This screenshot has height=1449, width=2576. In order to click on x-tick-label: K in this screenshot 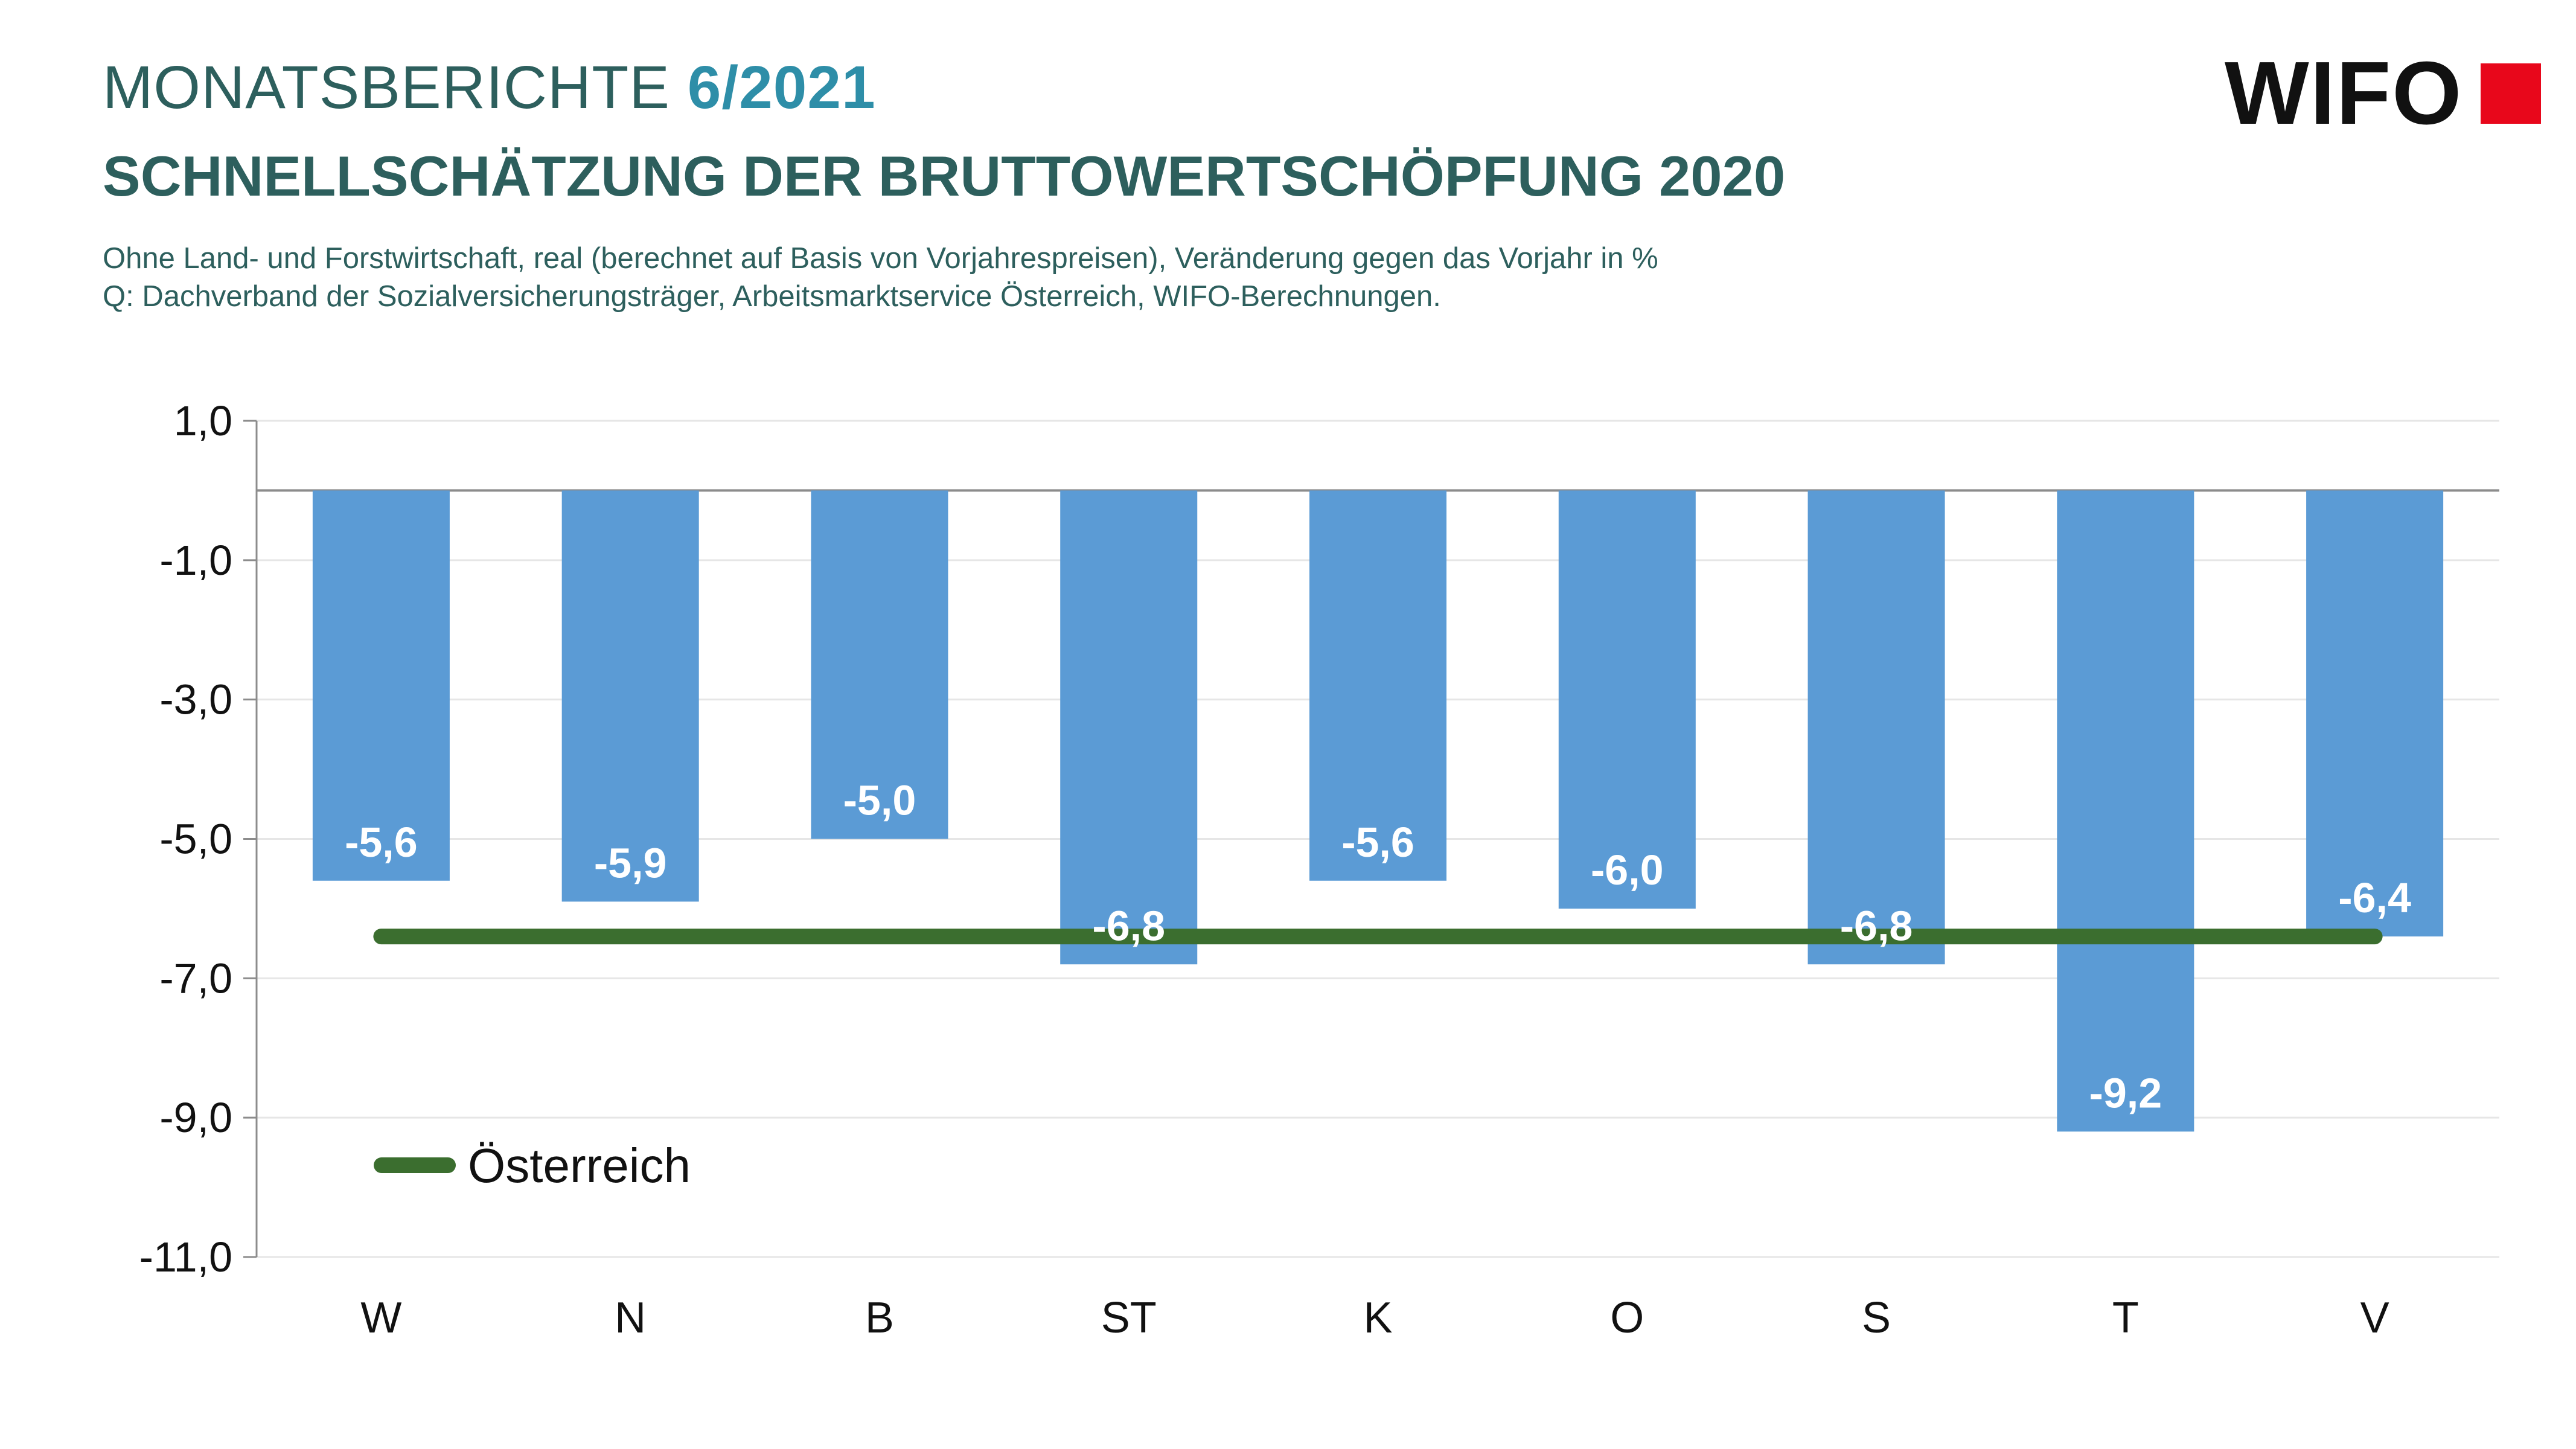, I will do `click(1378, 1318)`.